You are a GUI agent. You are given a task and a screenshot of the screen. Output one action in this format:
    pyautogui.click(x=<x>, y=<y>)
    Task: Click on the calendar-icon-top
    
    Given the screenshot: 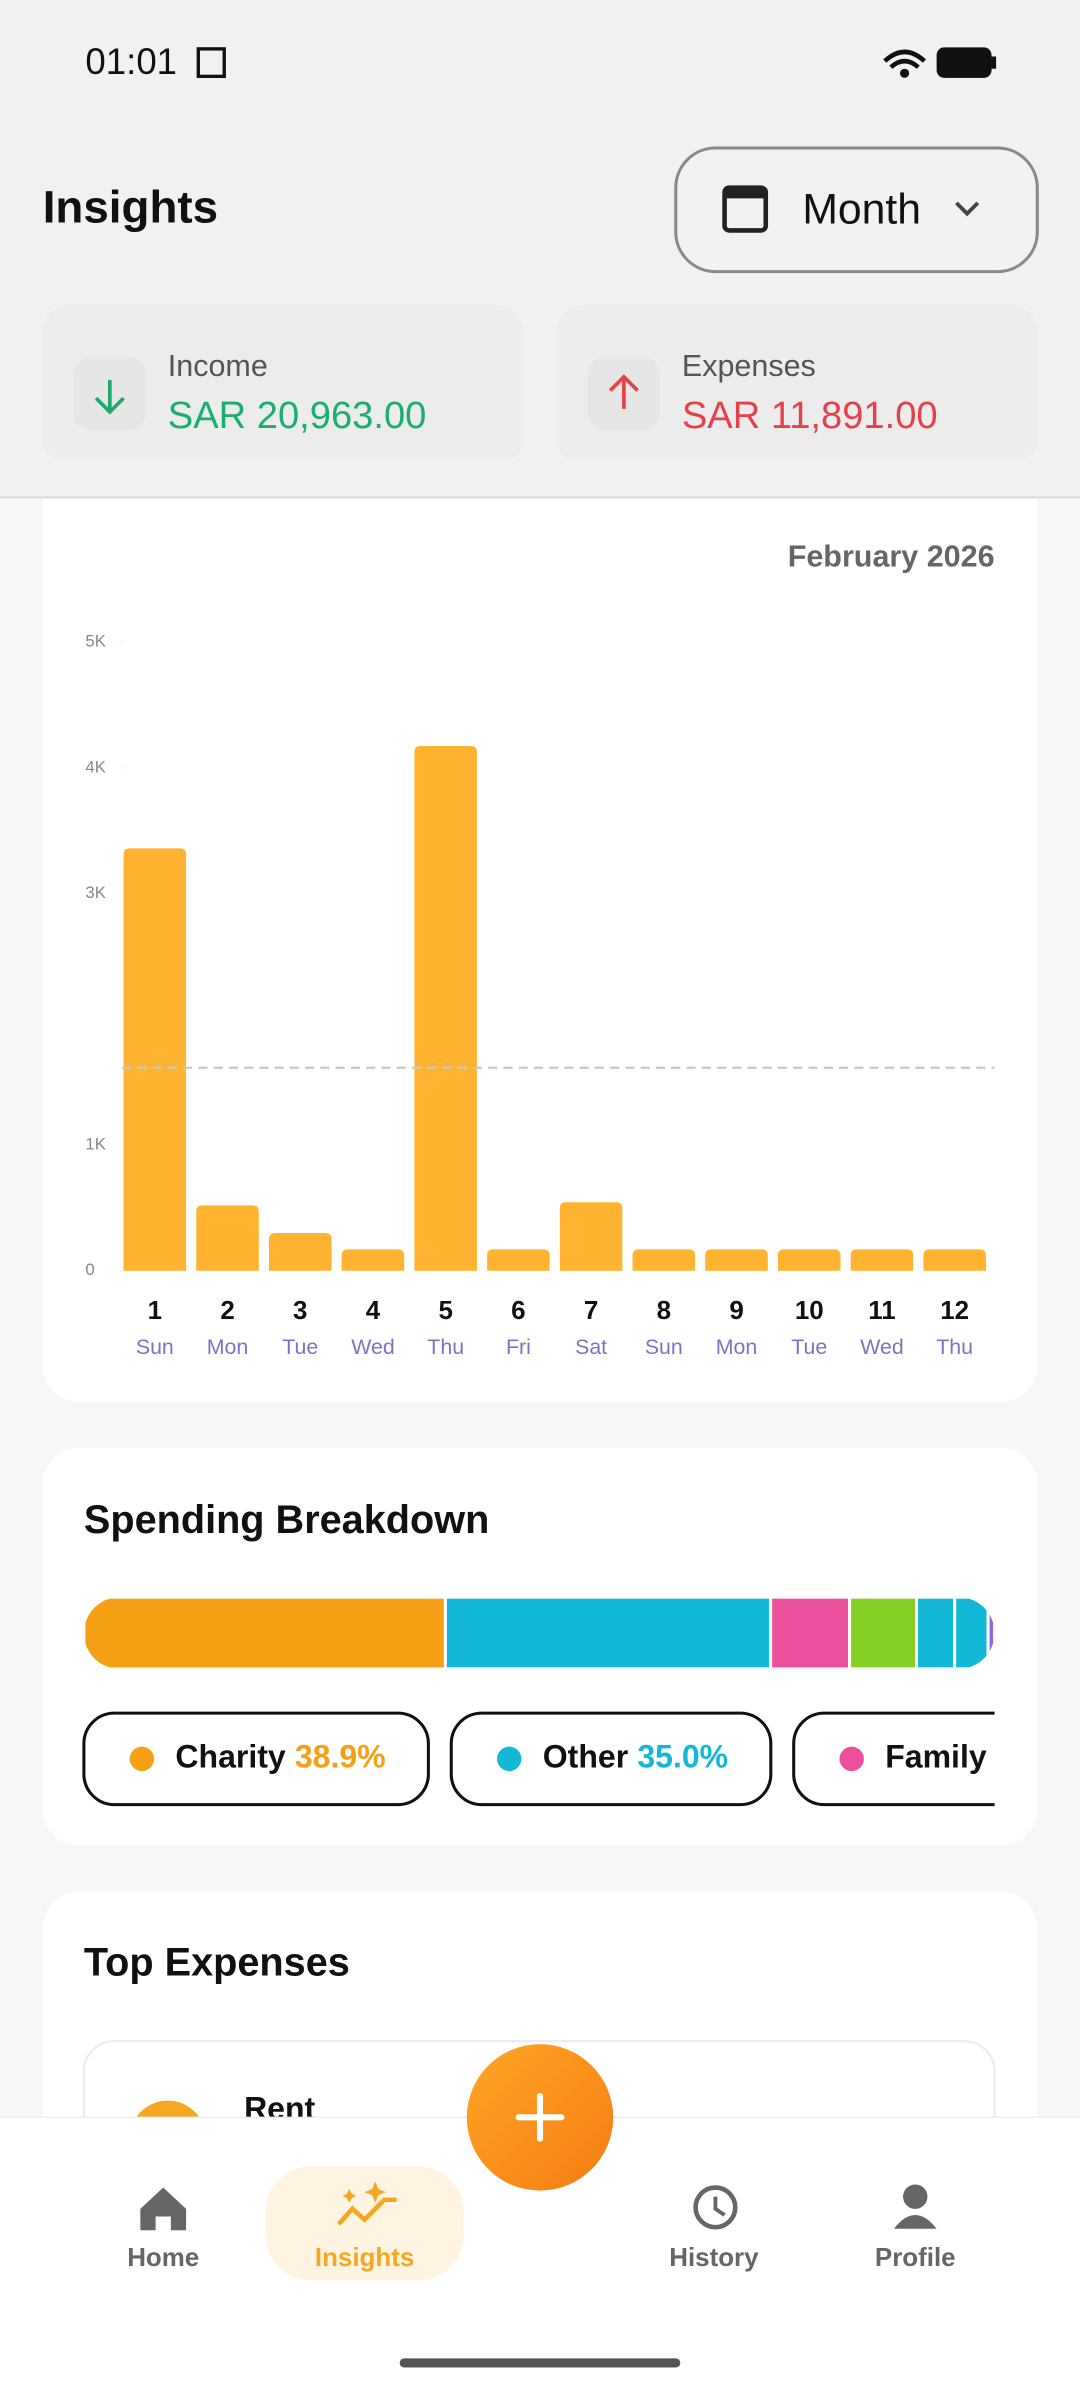 What is the action you would take?
    pyautogui.click(x=745, y=193)
    